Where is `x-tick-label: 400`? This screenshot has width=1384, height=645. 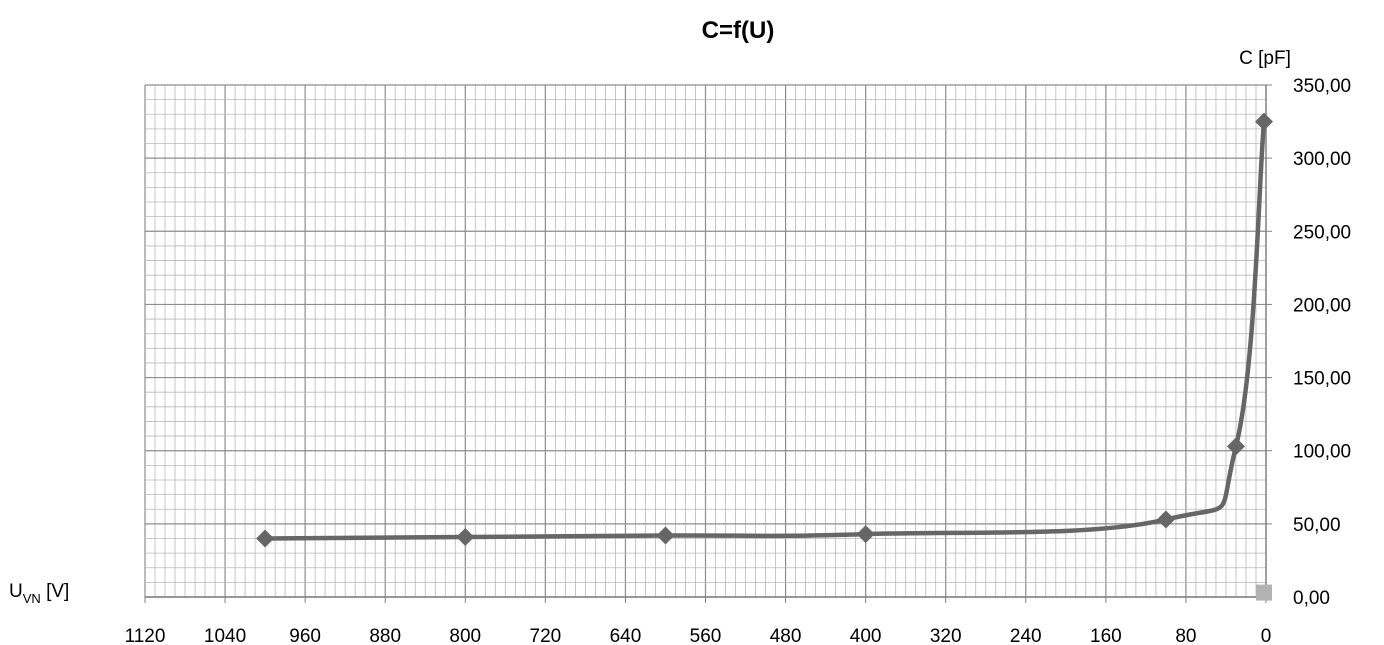
x-tick-label: 400 is located at coordinates (866, 635).